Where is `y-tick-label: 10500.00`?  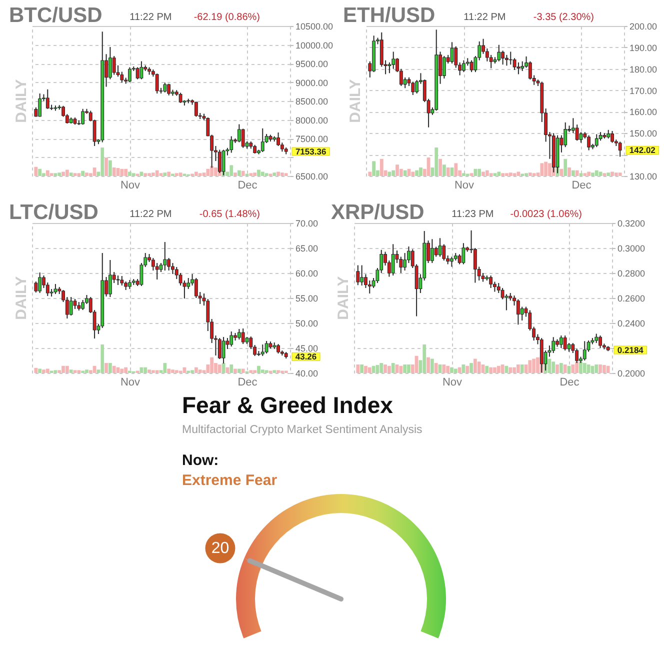 y-tick-label: 10500.00 is located at coordinates (315, 27).